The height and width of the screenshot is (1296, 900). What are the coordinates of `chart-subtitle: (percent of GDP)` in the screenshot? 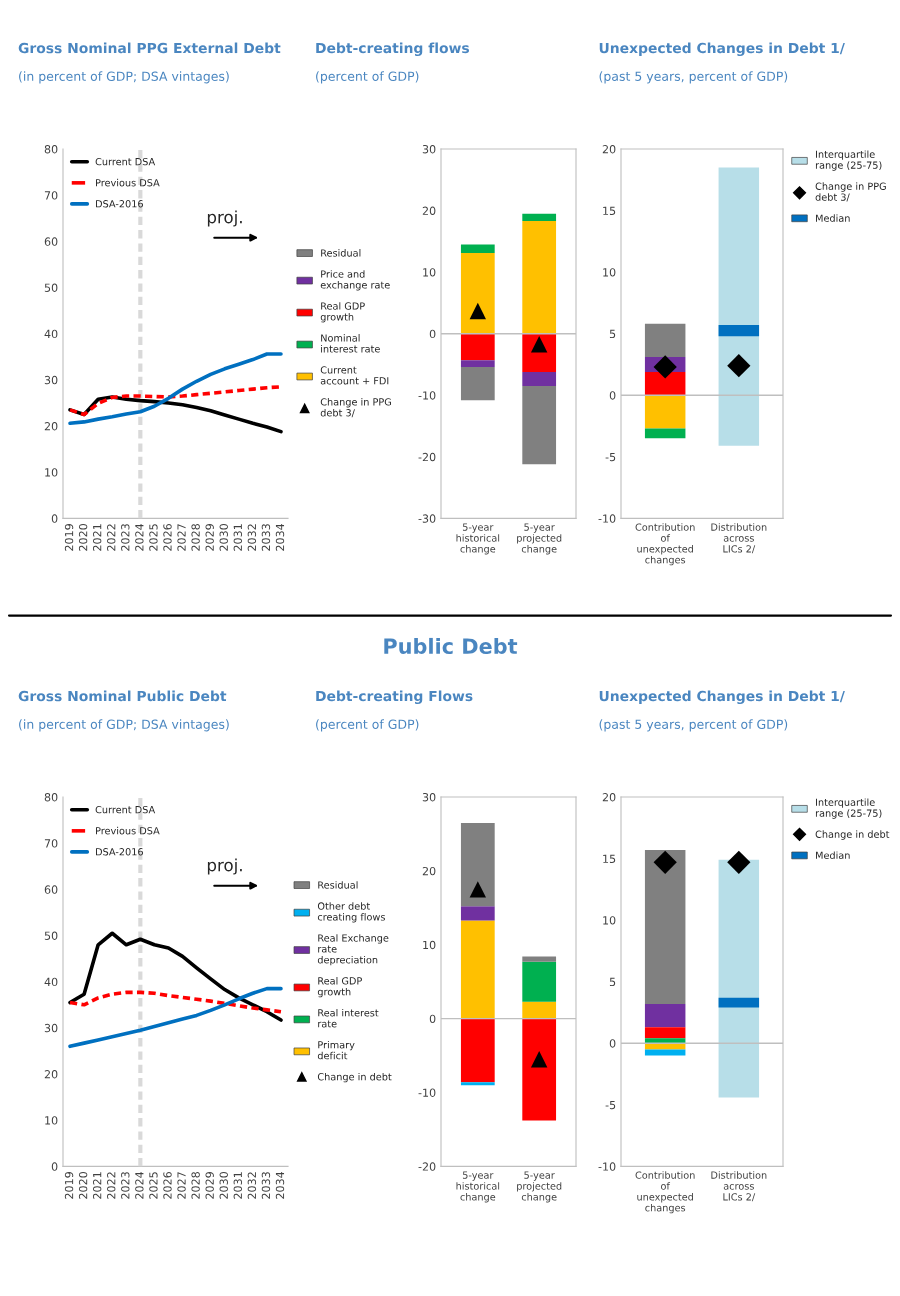 It's located at (367, 77).